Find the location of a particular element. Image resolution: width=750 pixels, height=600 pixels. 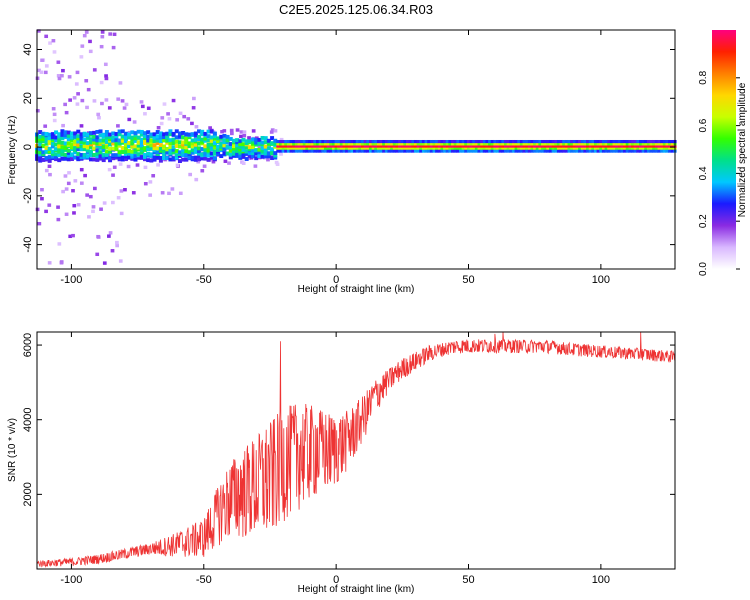

colorbar-tick-label: 0.8 is located at coordinates (703, 77).